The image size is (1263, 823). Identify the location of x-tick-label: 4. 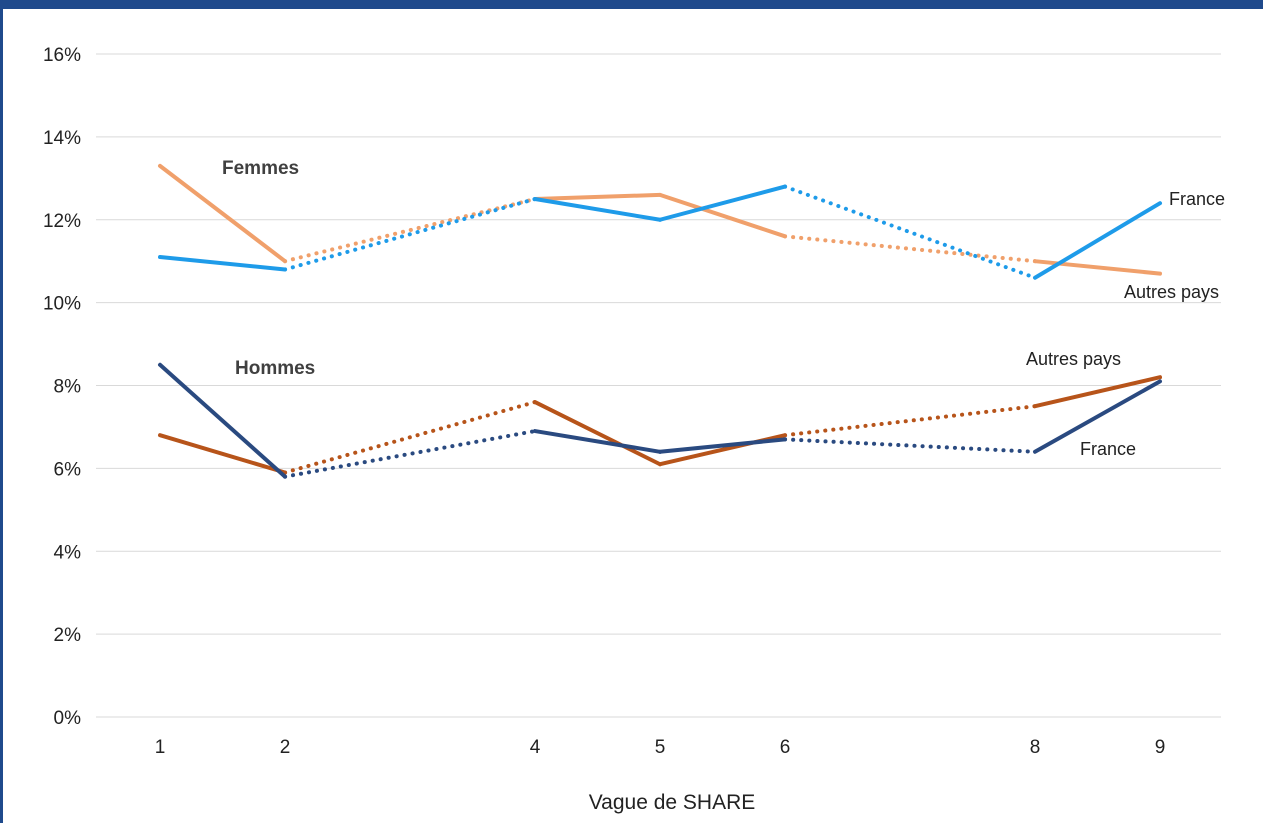
(535, 747).